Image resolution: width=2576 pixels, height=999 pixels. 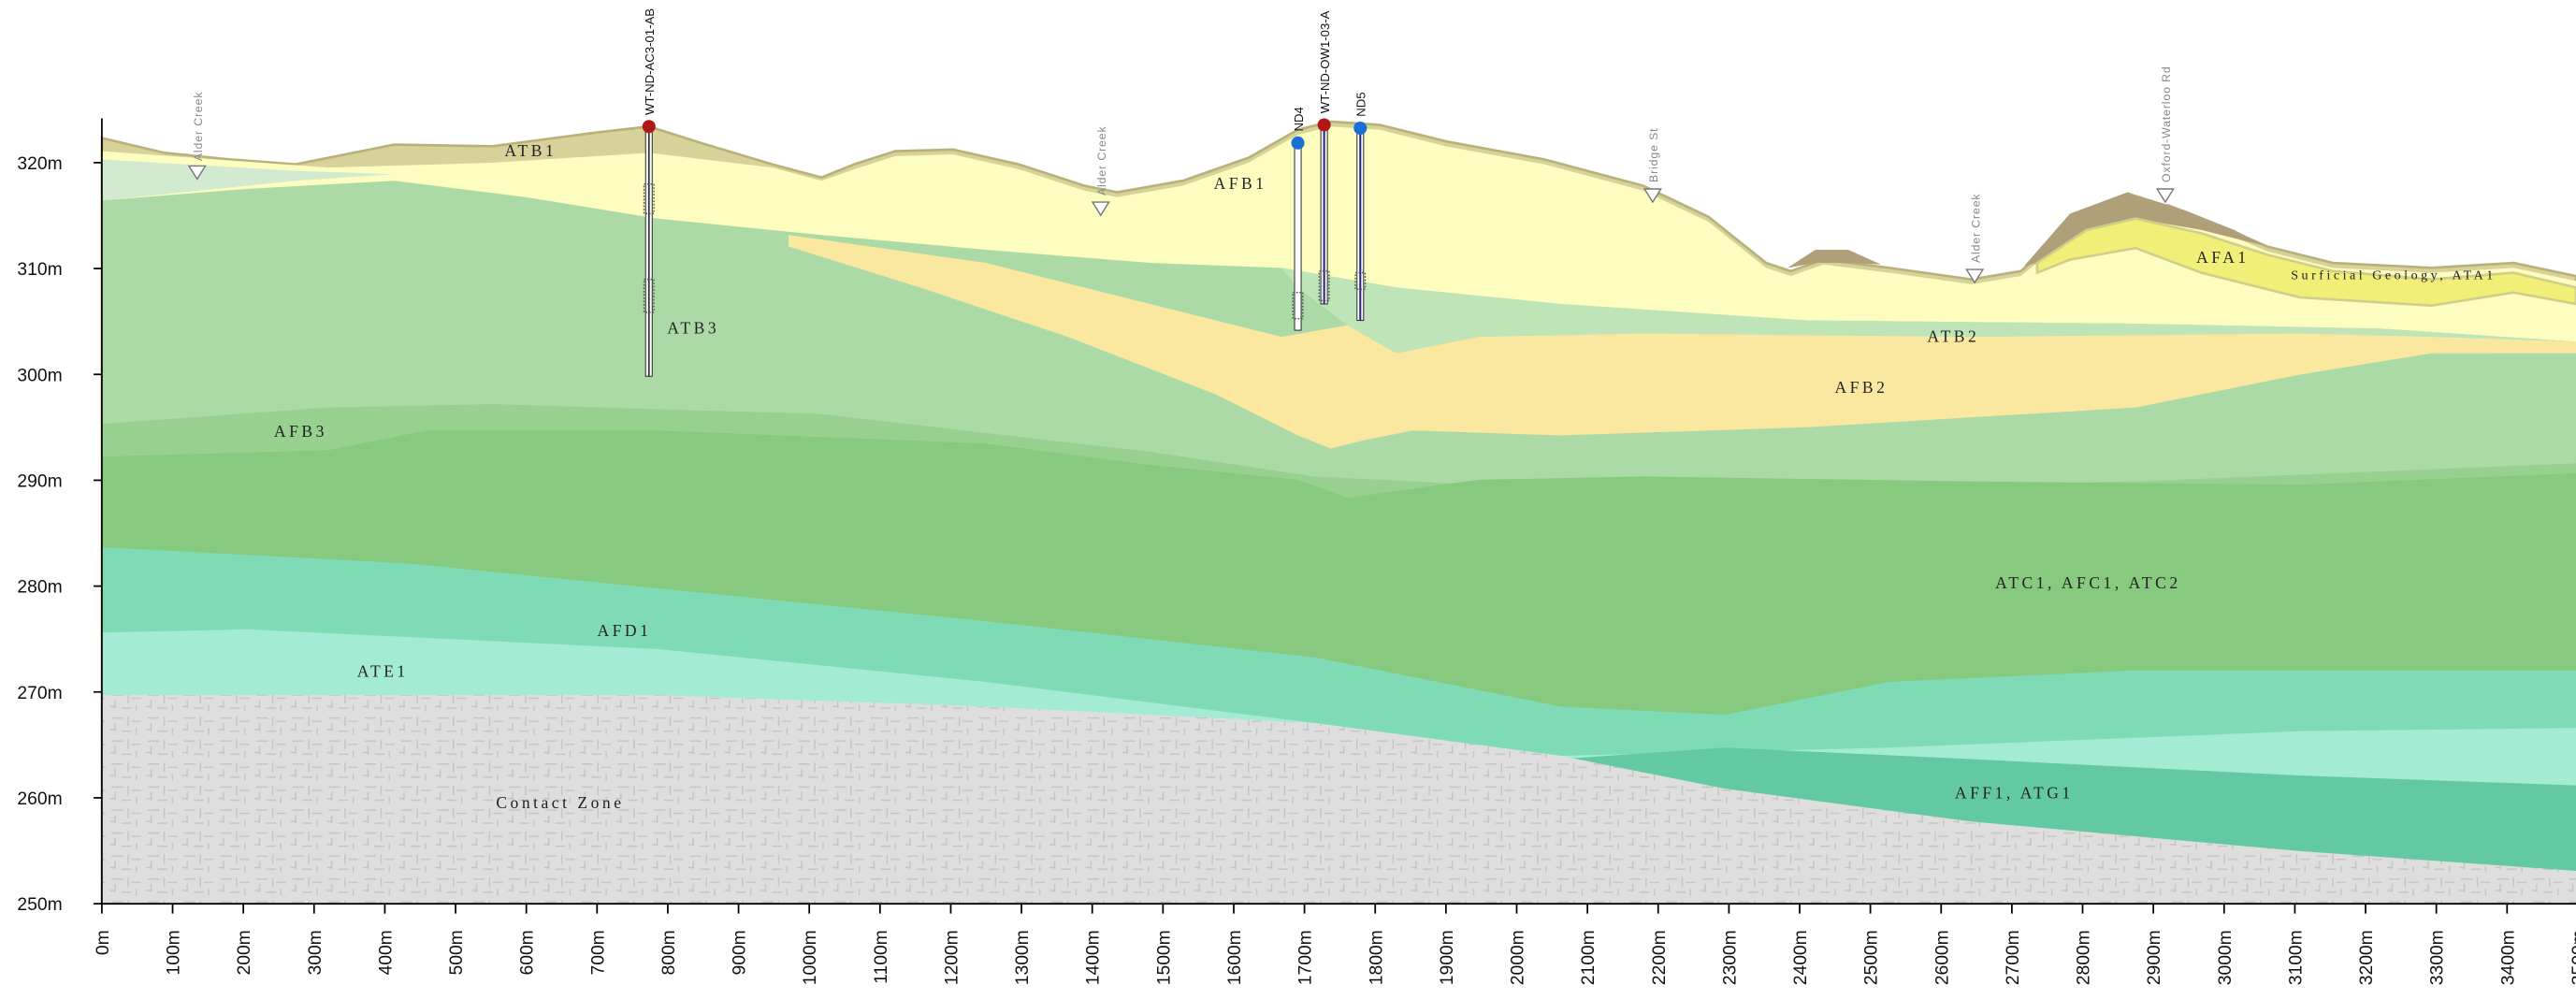 What do you see at coordinates (2296, 958) in the screenshot?
I see `x-tick-label: 3100m` at bounding box center [2296, 958].